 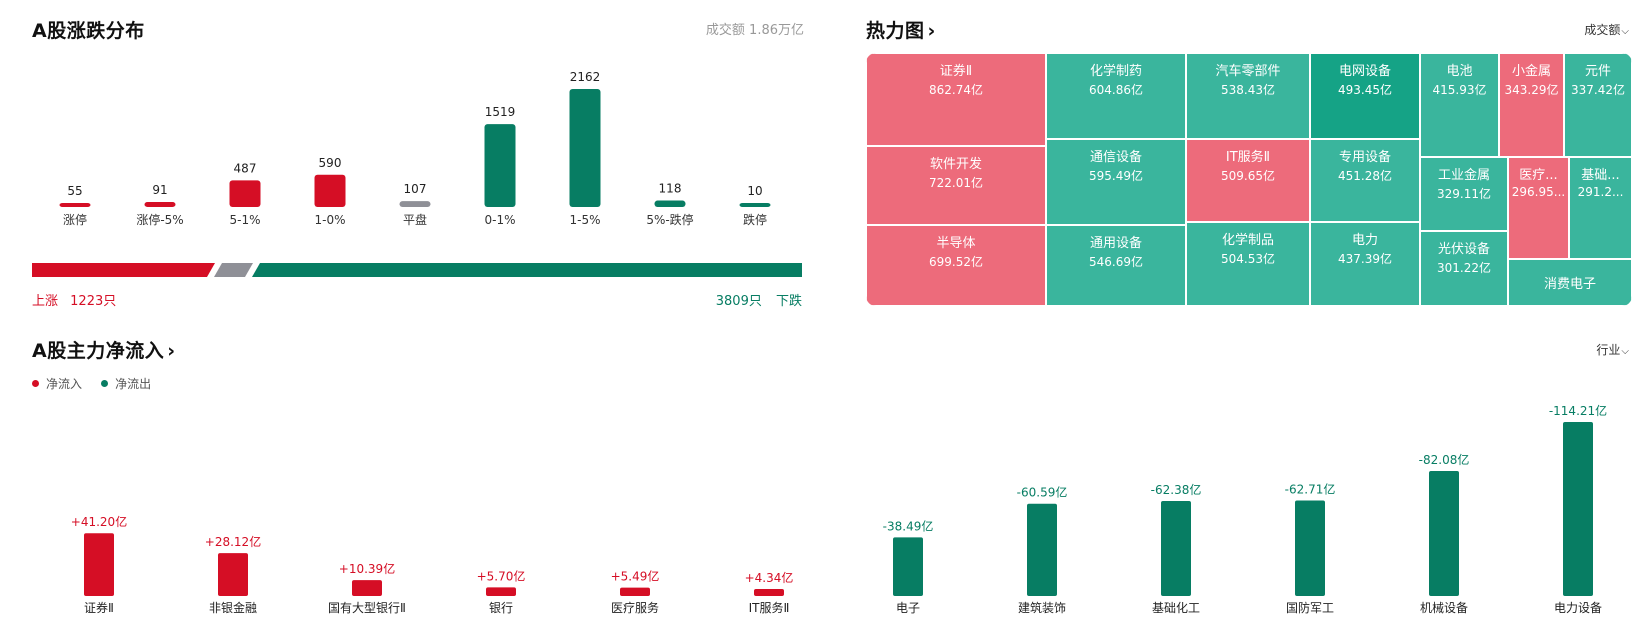 What do you see at coordinates (585, 77) in the screenshot?
I see `dist-value-label: 2162` at bounding box center [585, 77].